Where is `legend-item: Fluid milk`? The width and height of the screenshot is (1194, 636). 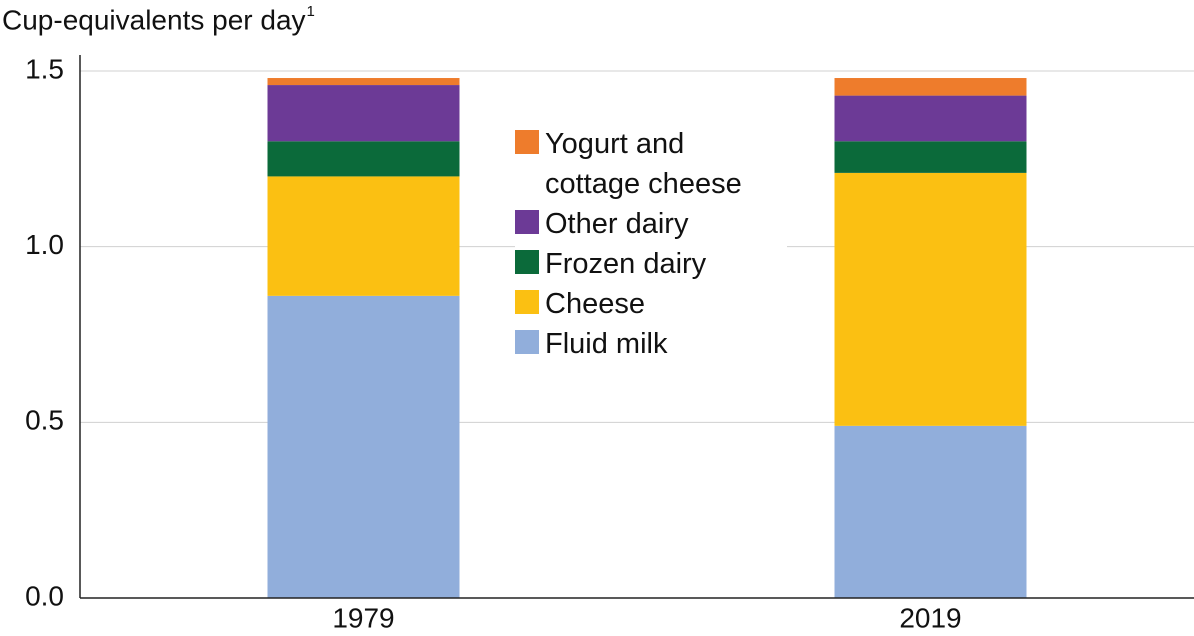
legend-item: Fluid milk is located at coordinates (651, 344).